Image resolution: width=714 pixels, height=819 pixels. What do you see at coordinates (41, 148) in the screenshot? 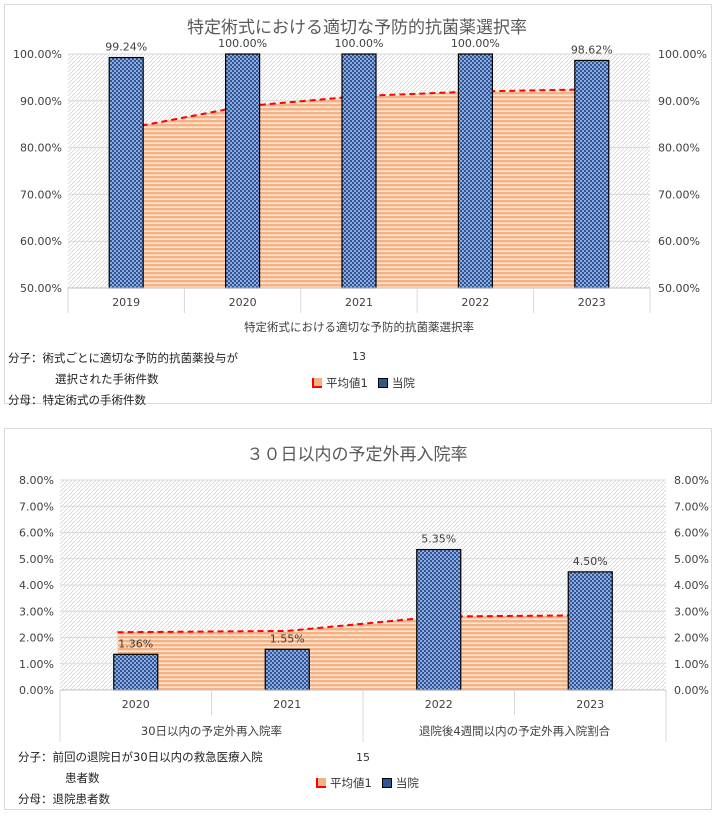
I see `y-tick-label-left: 80.00%` at bounding box center [41, 148].